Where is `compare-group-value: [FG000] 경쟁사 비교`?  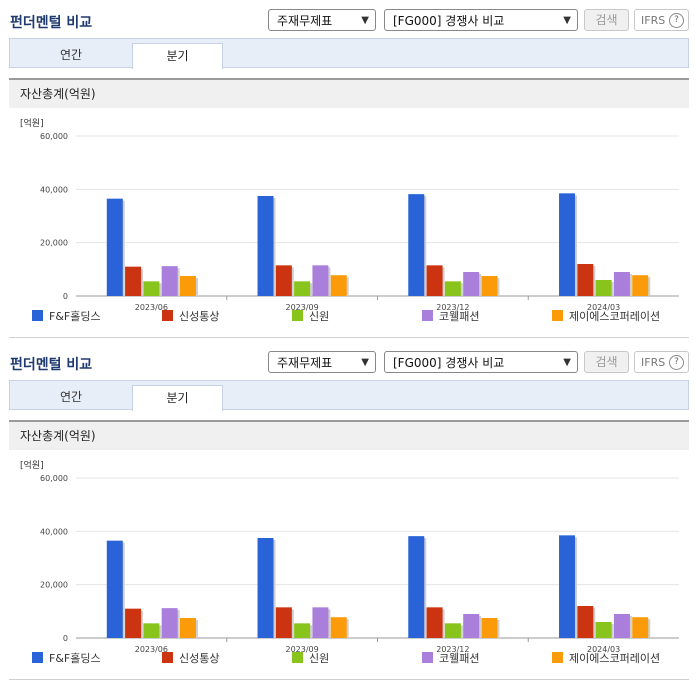
compare-group-value: [FG000] 경쟁사 비교 is located at coordinates (449, 363).